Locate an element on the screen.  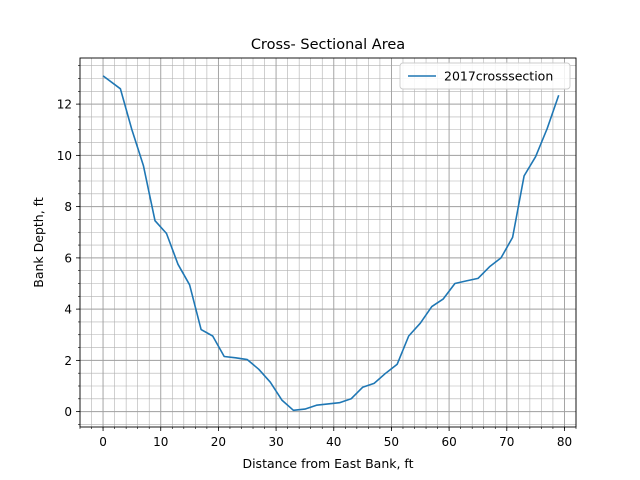
x-tick-label: 80 is located at coordinates (564, 442).